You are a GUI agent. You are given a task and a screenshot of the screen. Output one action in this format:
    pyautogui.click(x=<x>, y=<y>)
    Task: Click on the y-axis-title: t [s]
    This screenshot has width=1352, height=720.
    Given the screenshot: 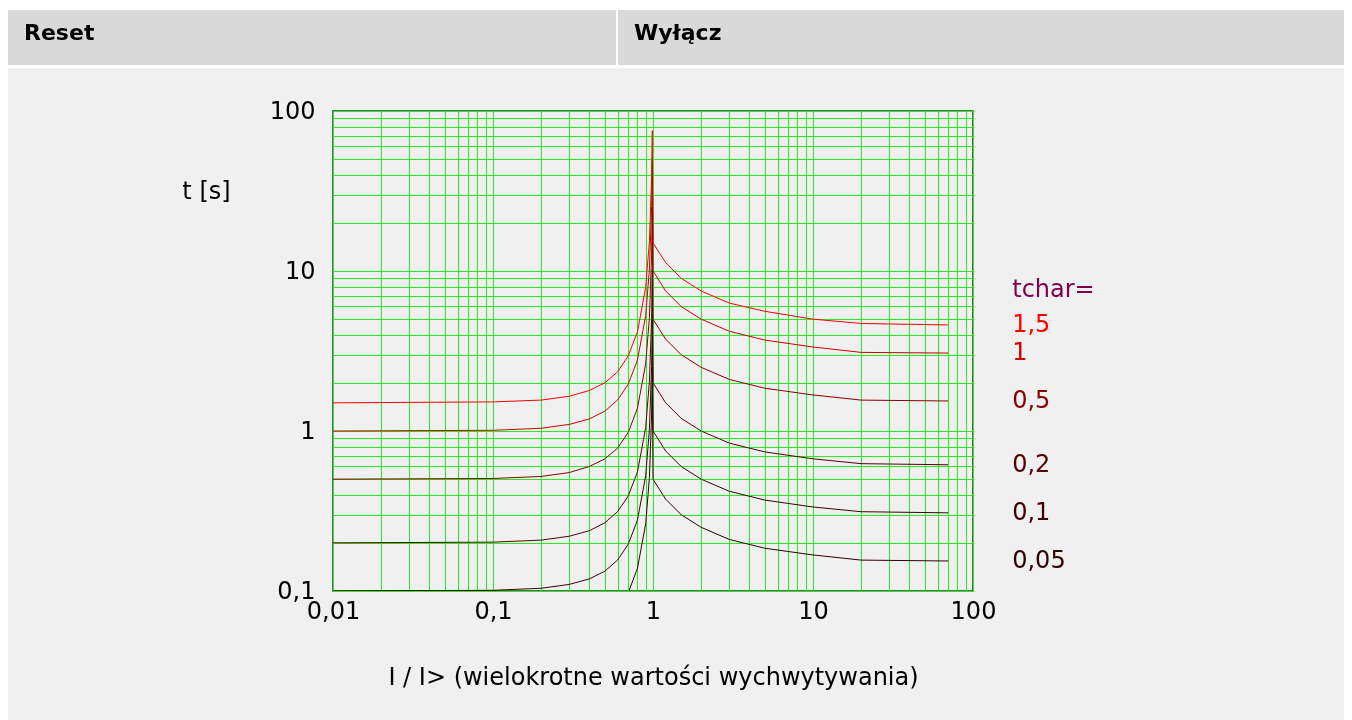 What is the action you would take?
    pyautogui.click(x=206, y=190)
    